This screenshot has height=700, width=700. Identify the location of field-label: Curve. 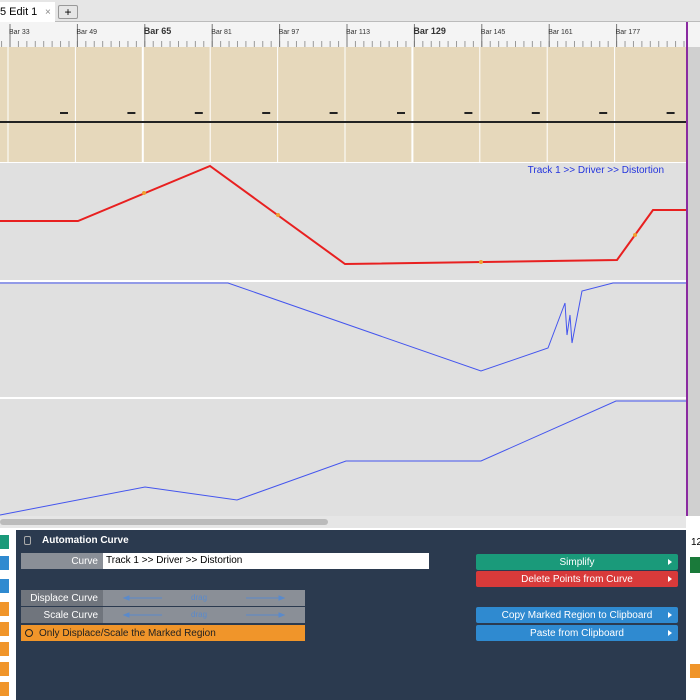
(62, 561).